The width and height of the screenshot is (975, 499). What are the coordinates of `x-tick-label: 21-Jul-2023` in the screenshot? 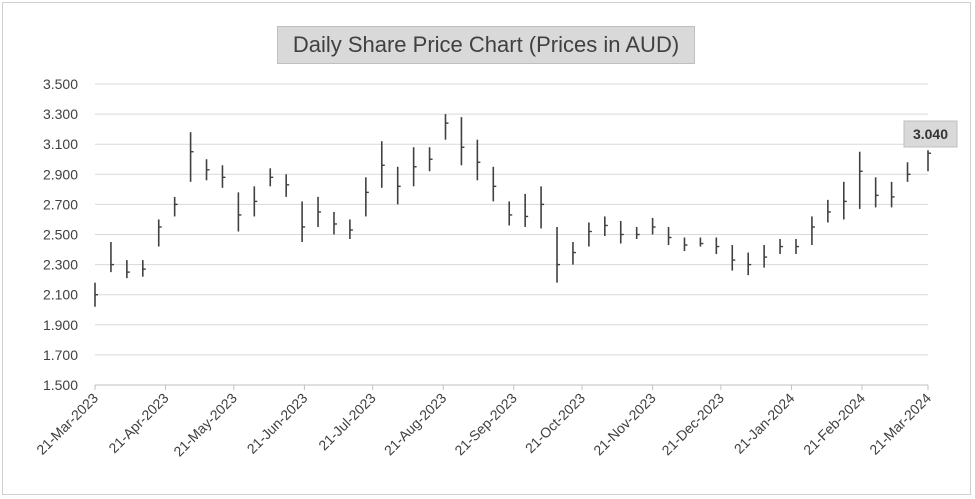 It's located at (347, 422).